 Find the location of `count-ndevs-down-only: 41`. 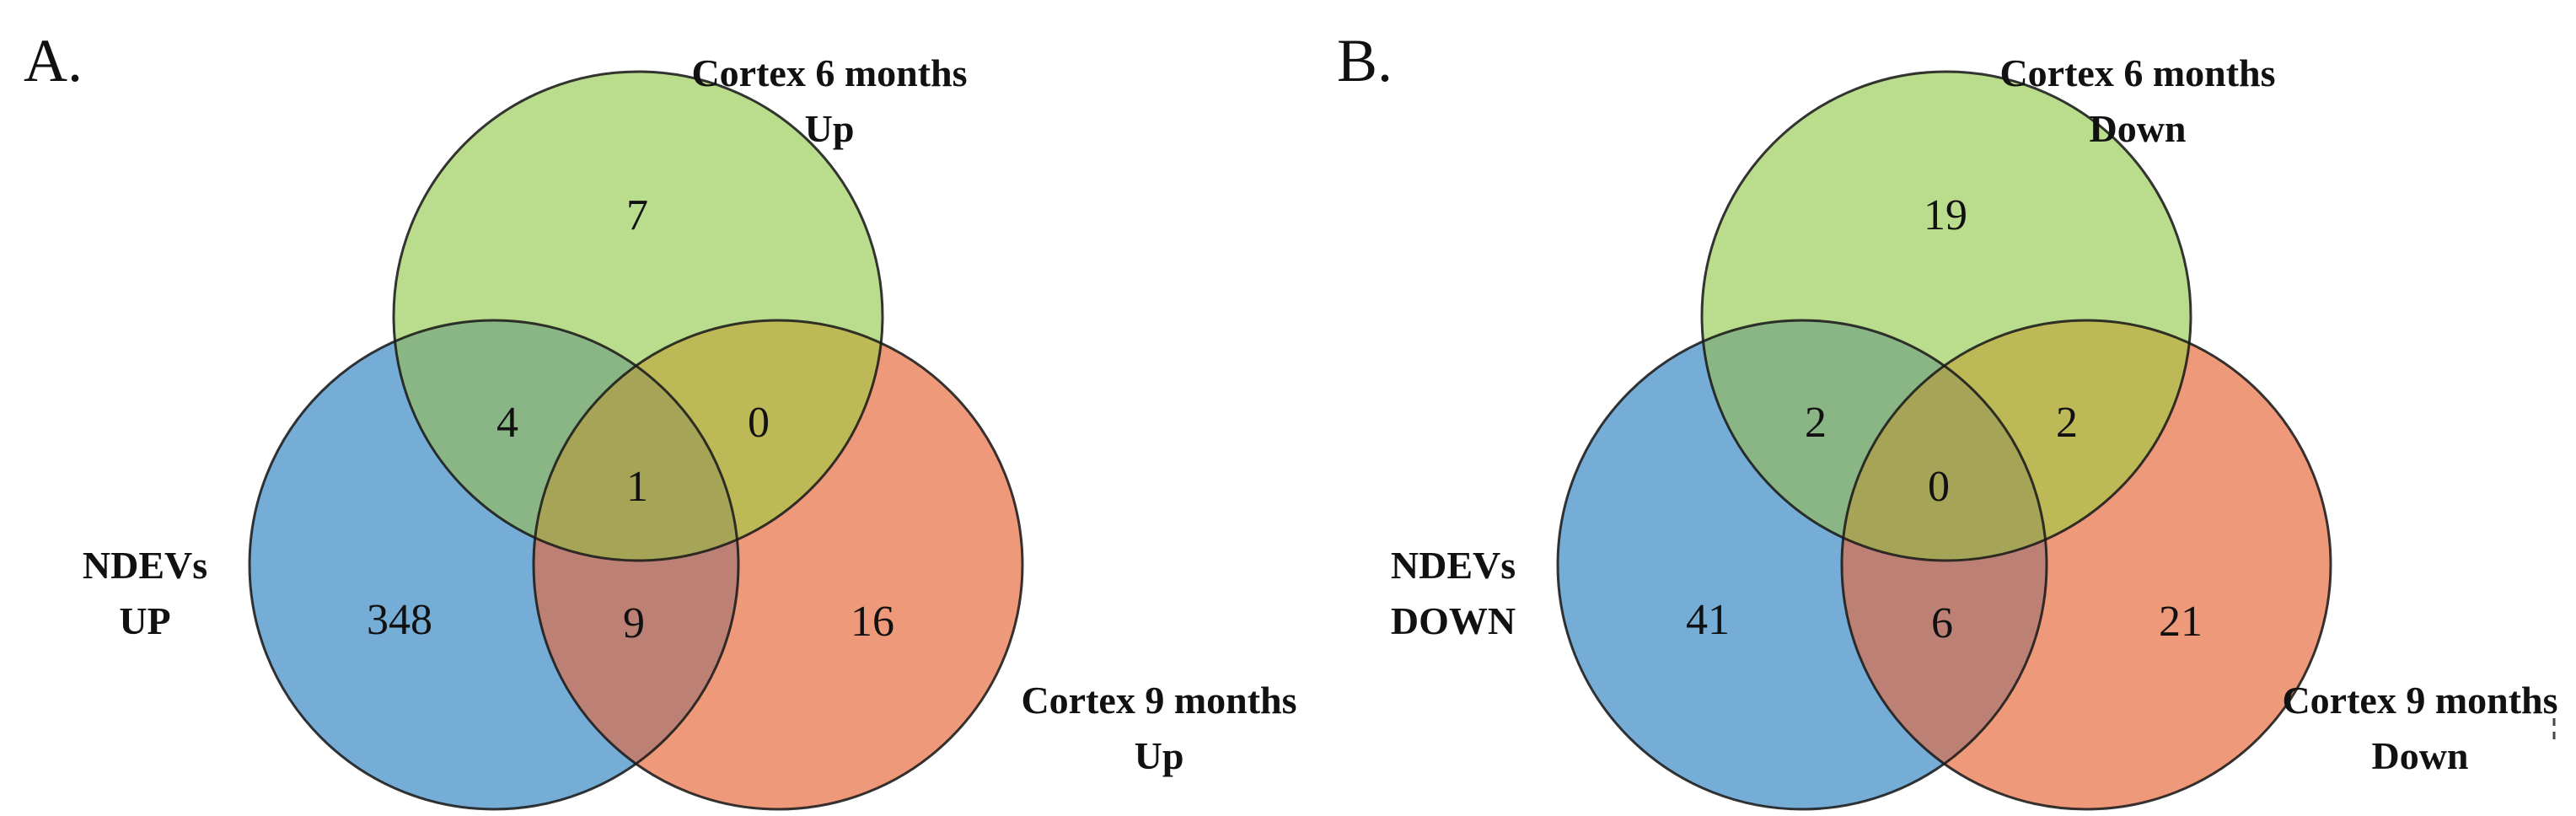

count-ndevs-down-only: 41 is located at coordinates (1708, 620).